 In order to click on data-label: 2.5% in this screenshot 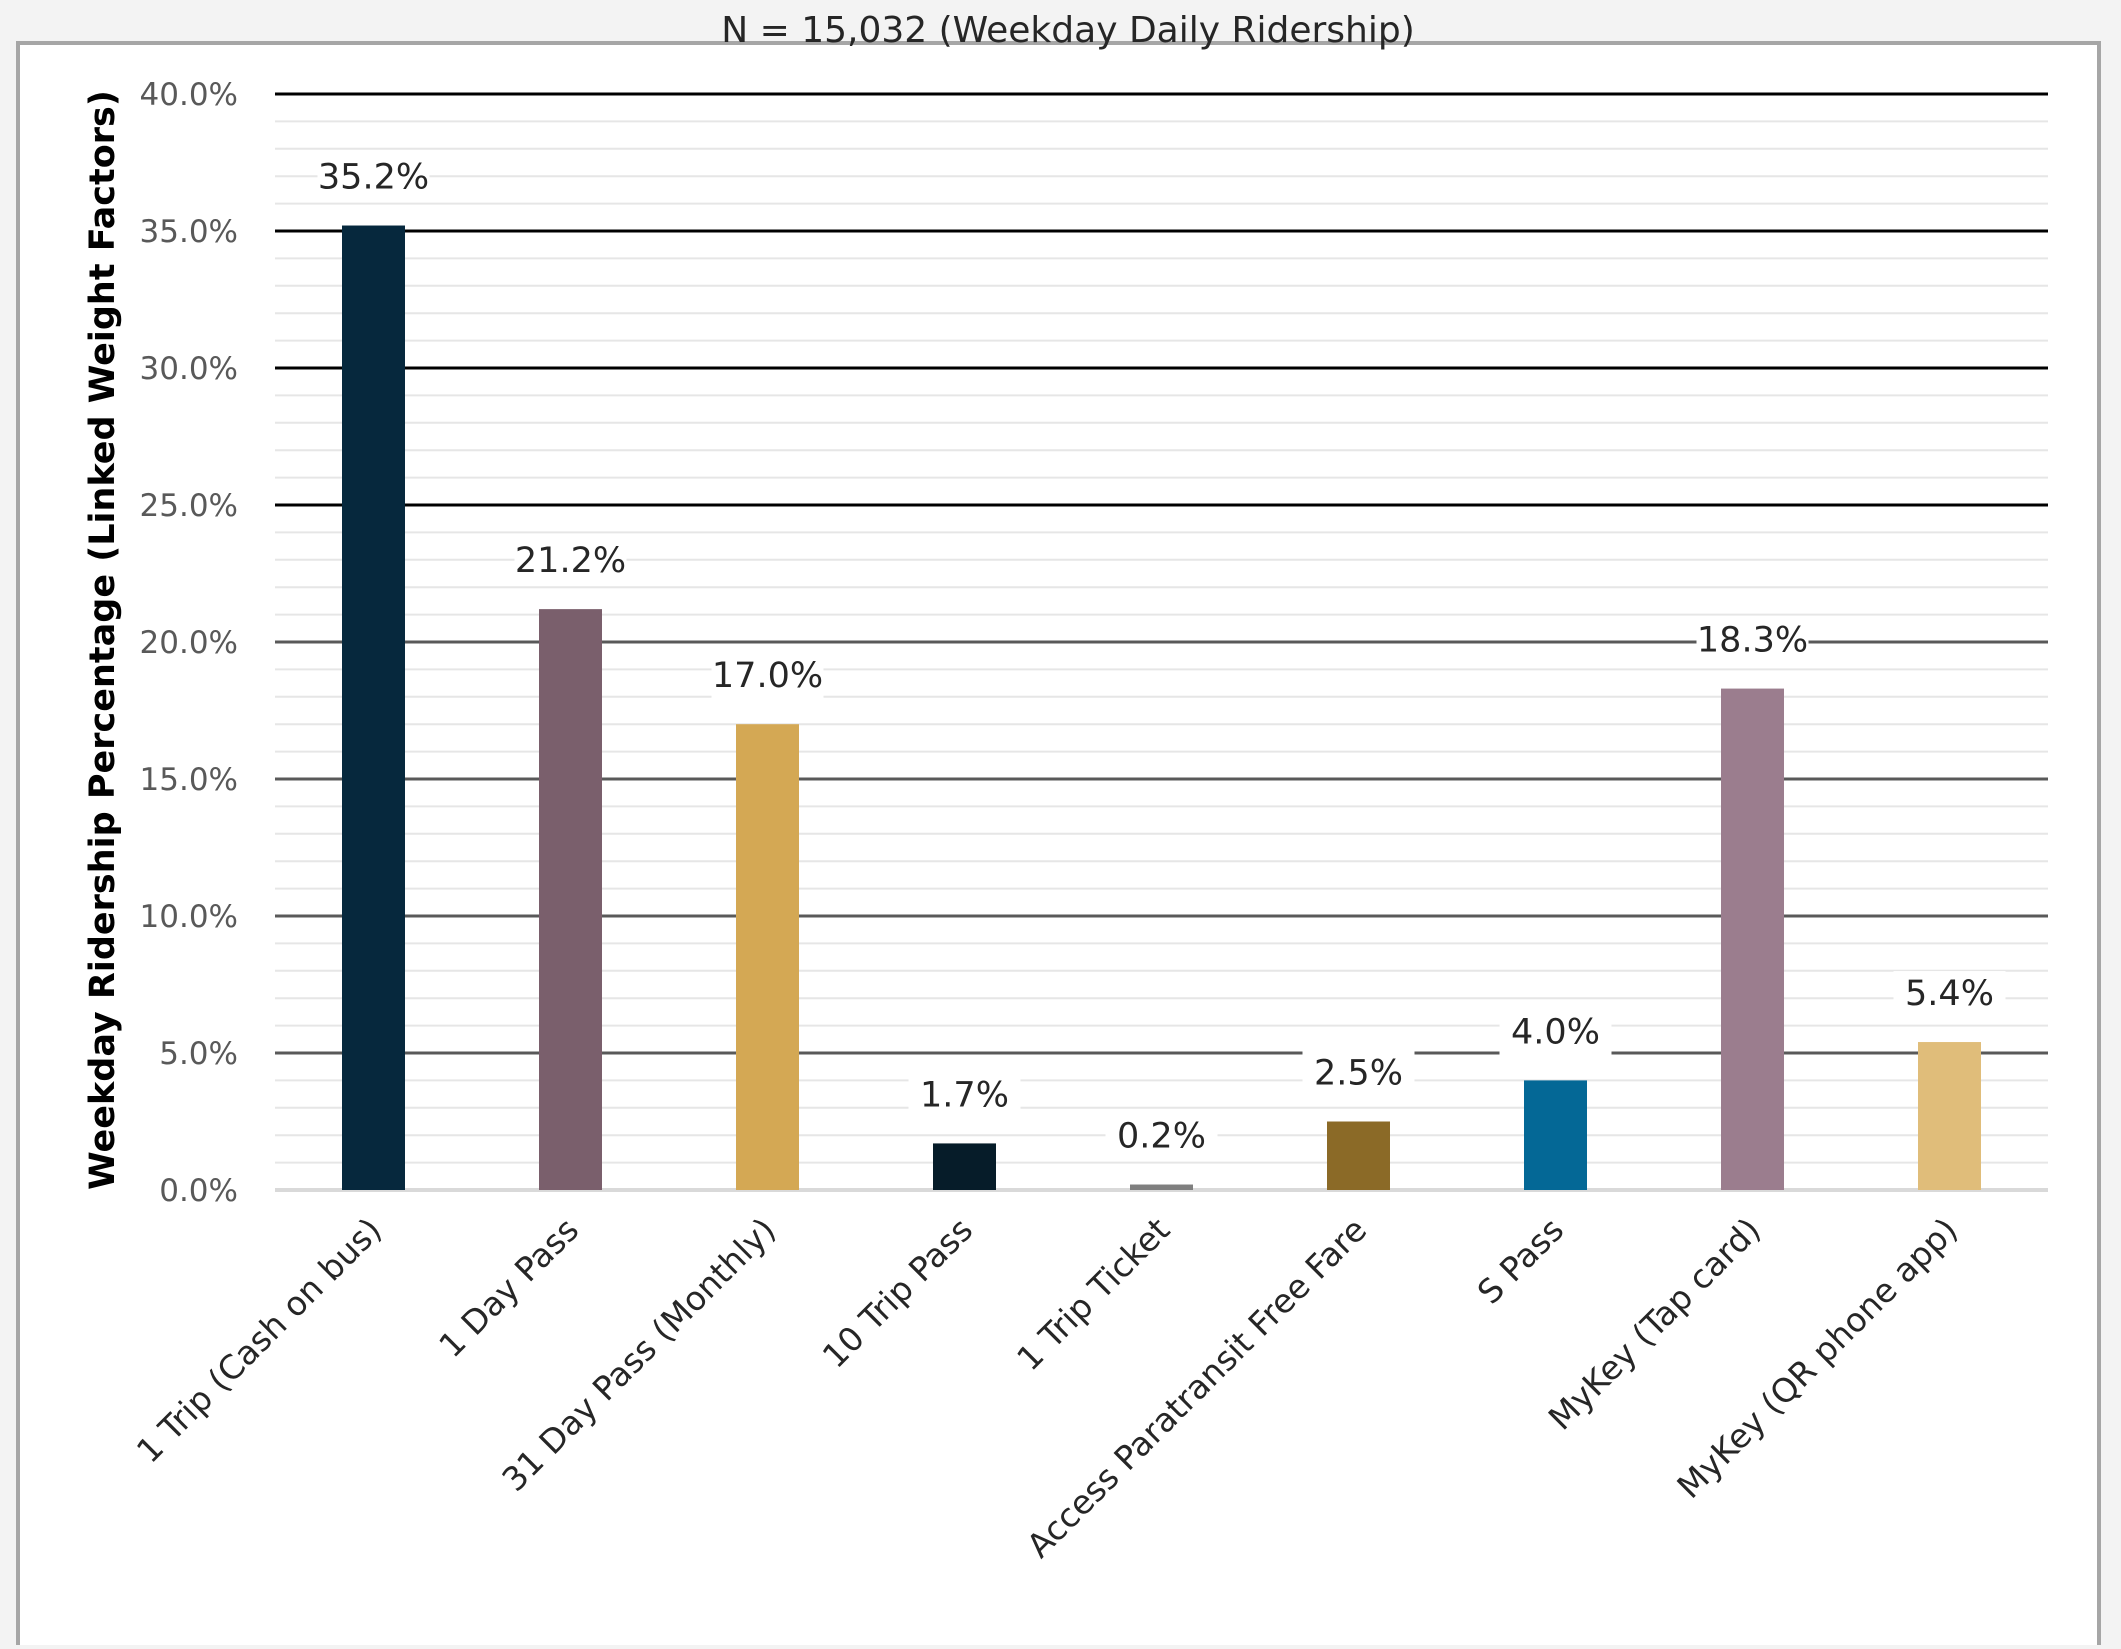, I will do `click(1358, 1074)`.